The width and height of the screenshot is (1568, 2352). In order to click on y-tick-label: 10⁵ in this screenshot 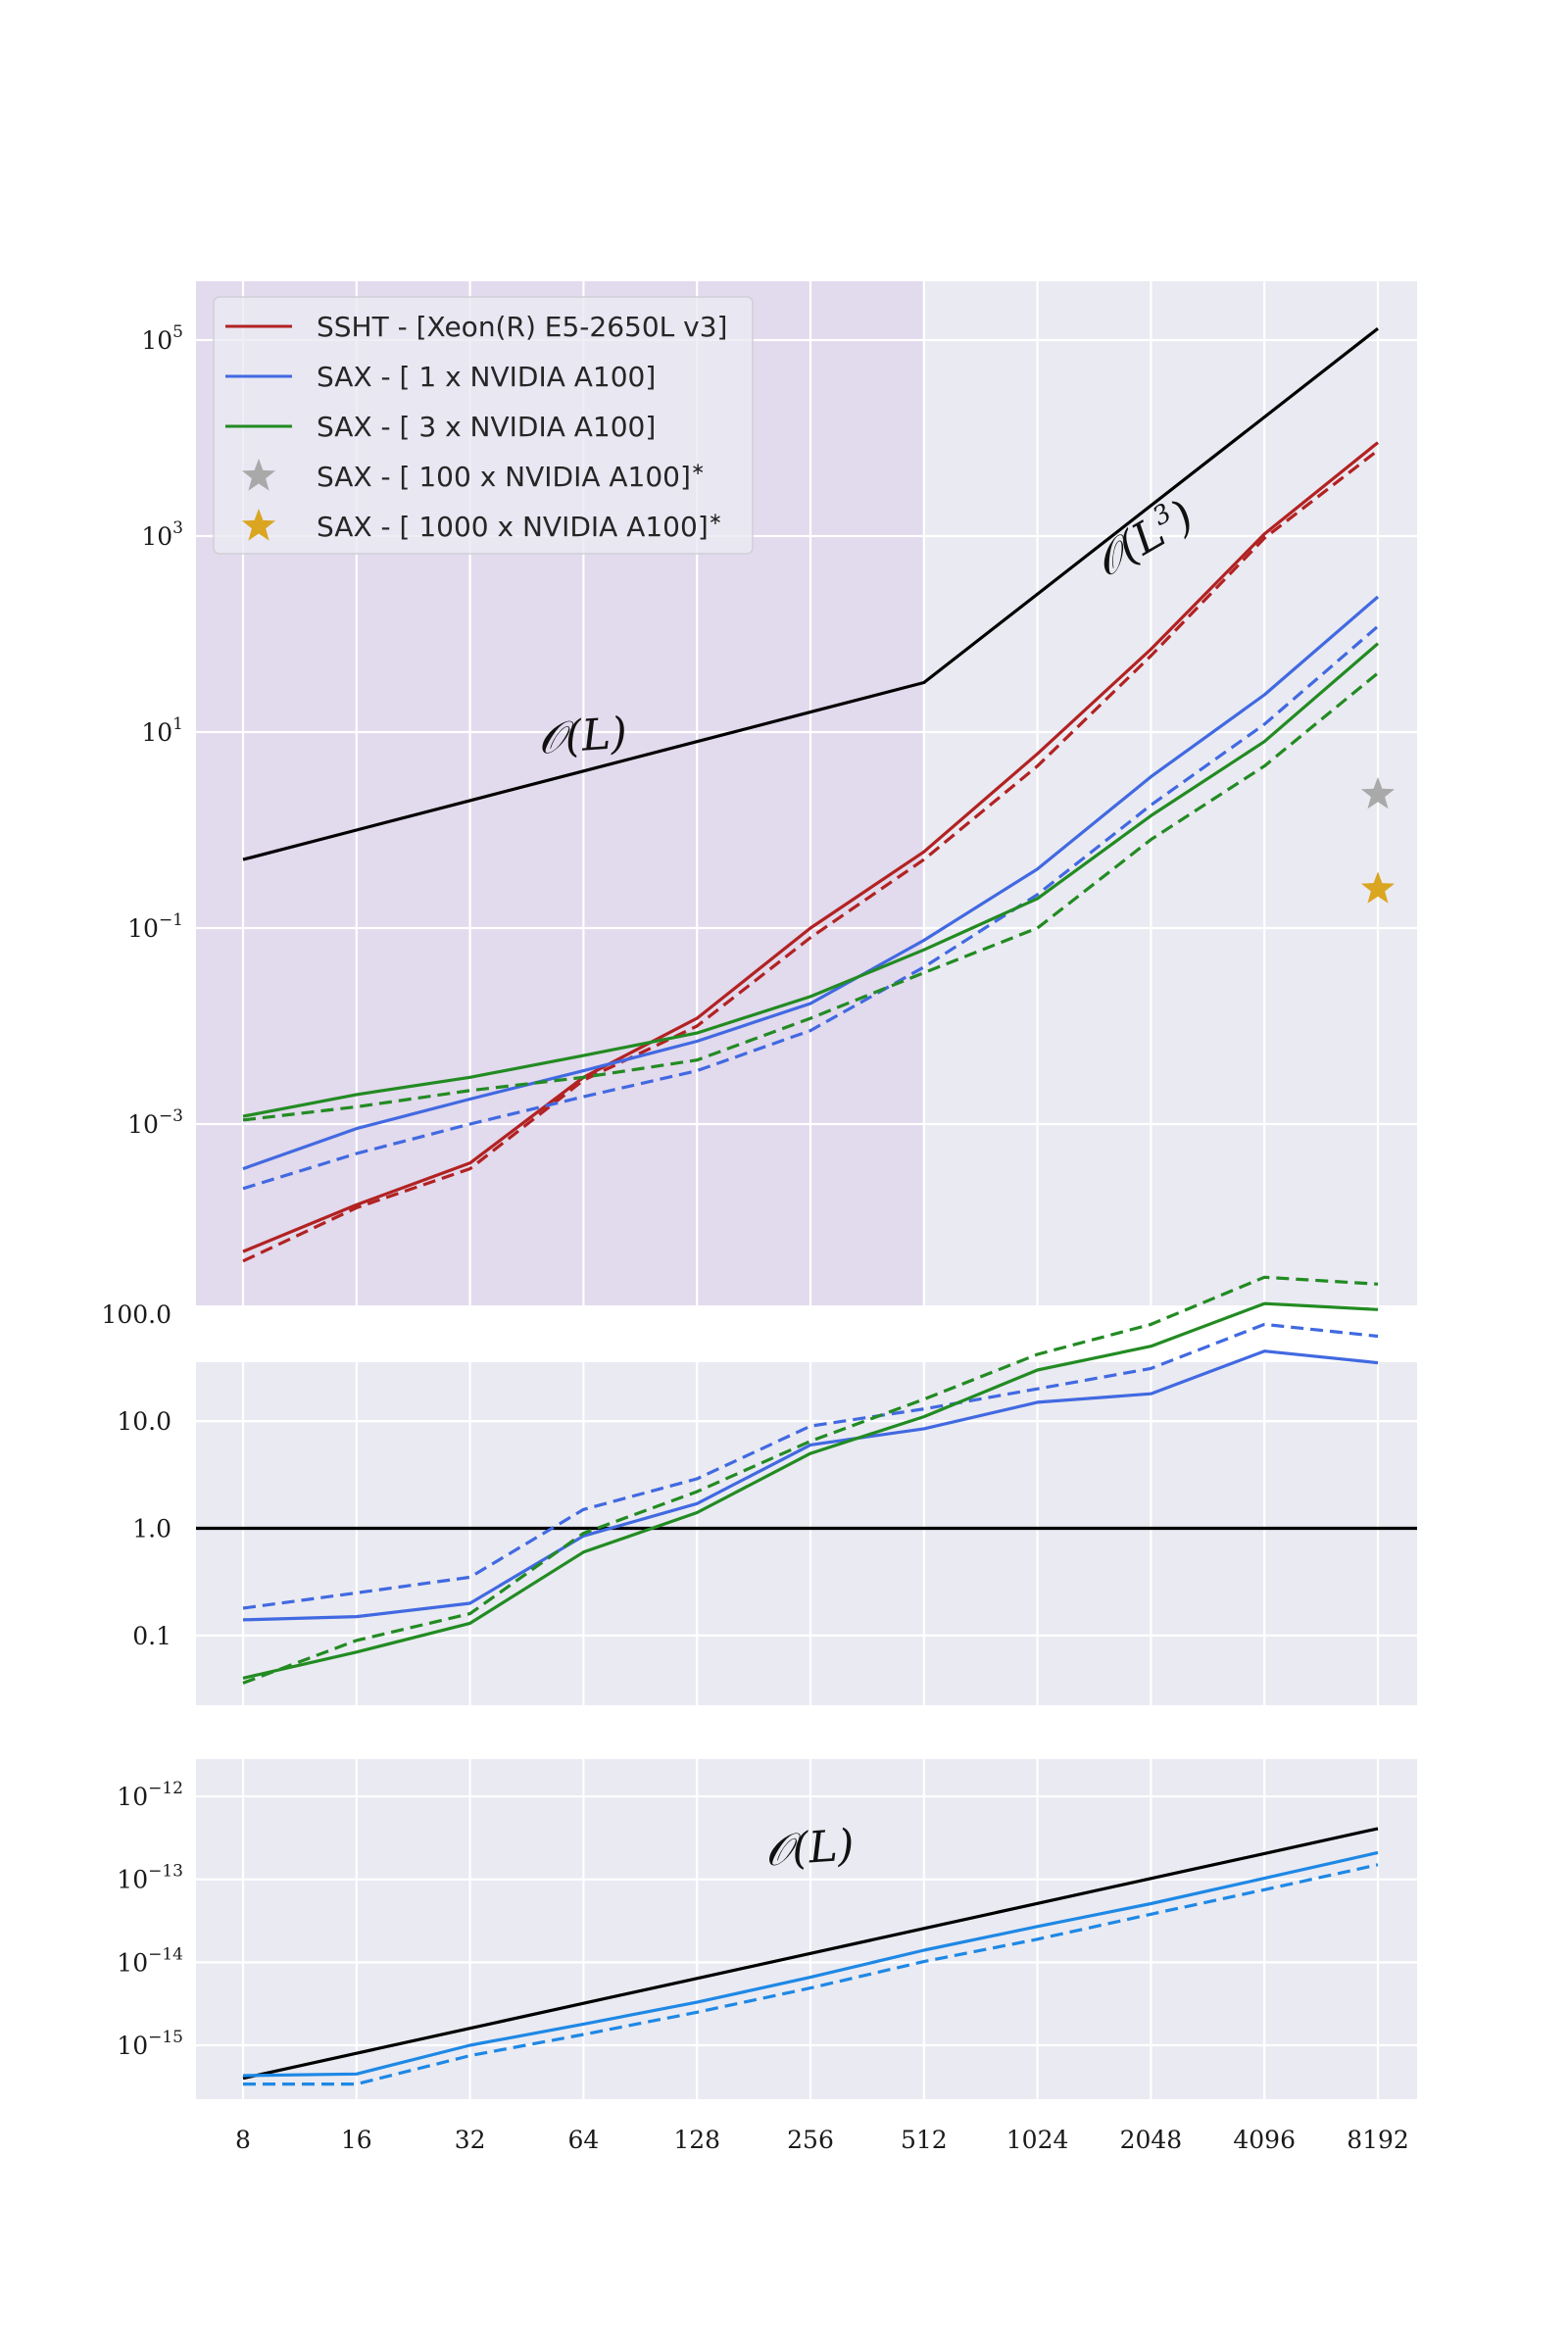, I will do `click(162, 338)`.